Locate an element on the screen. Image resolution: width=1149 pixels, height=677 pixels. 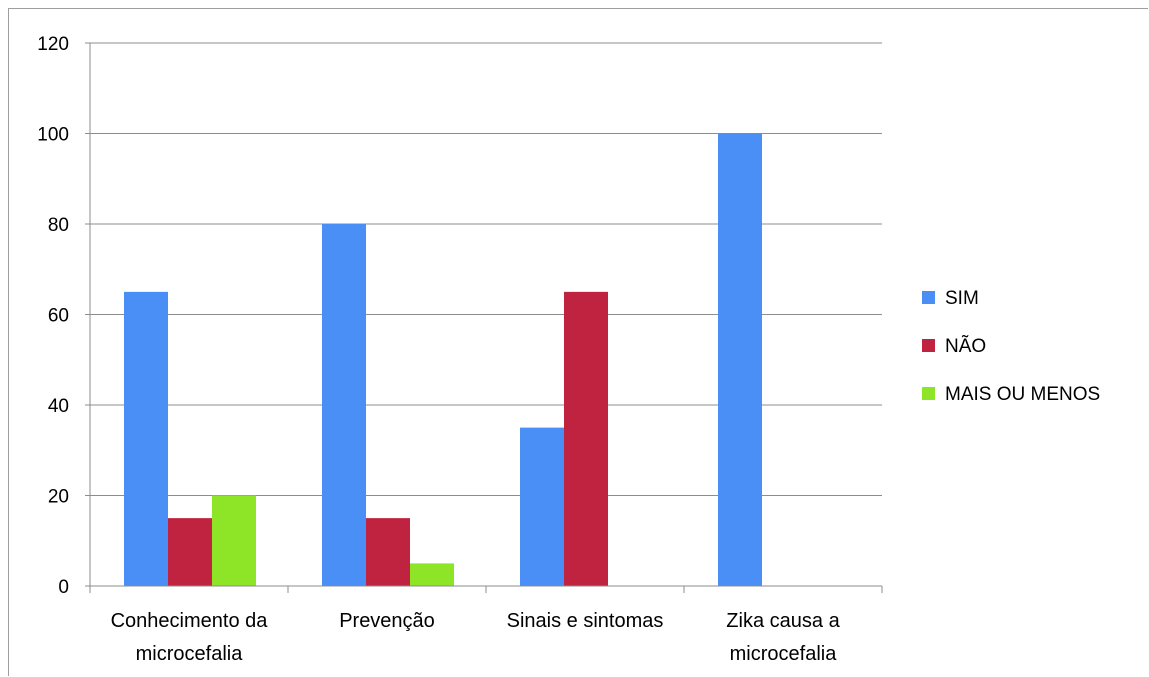
legend-label: MAIS OU MENOS is located at coordinates (1022, 394).